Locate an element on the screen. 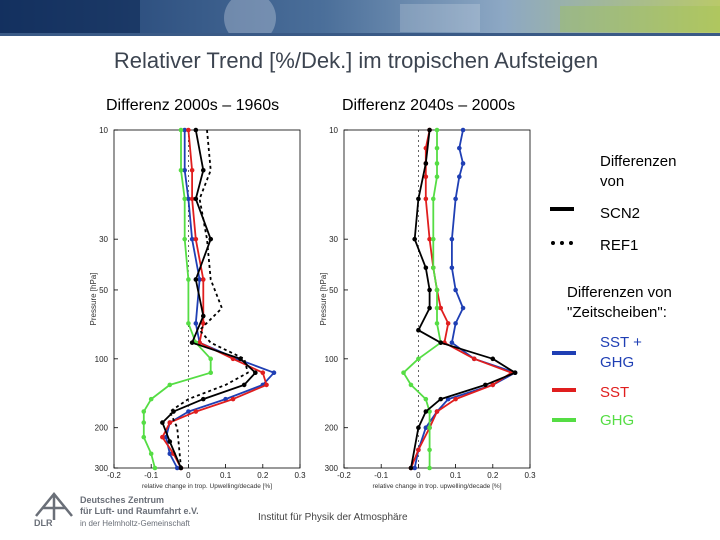  right-y-tick-label: 300 is located at coordinates (332, 468).